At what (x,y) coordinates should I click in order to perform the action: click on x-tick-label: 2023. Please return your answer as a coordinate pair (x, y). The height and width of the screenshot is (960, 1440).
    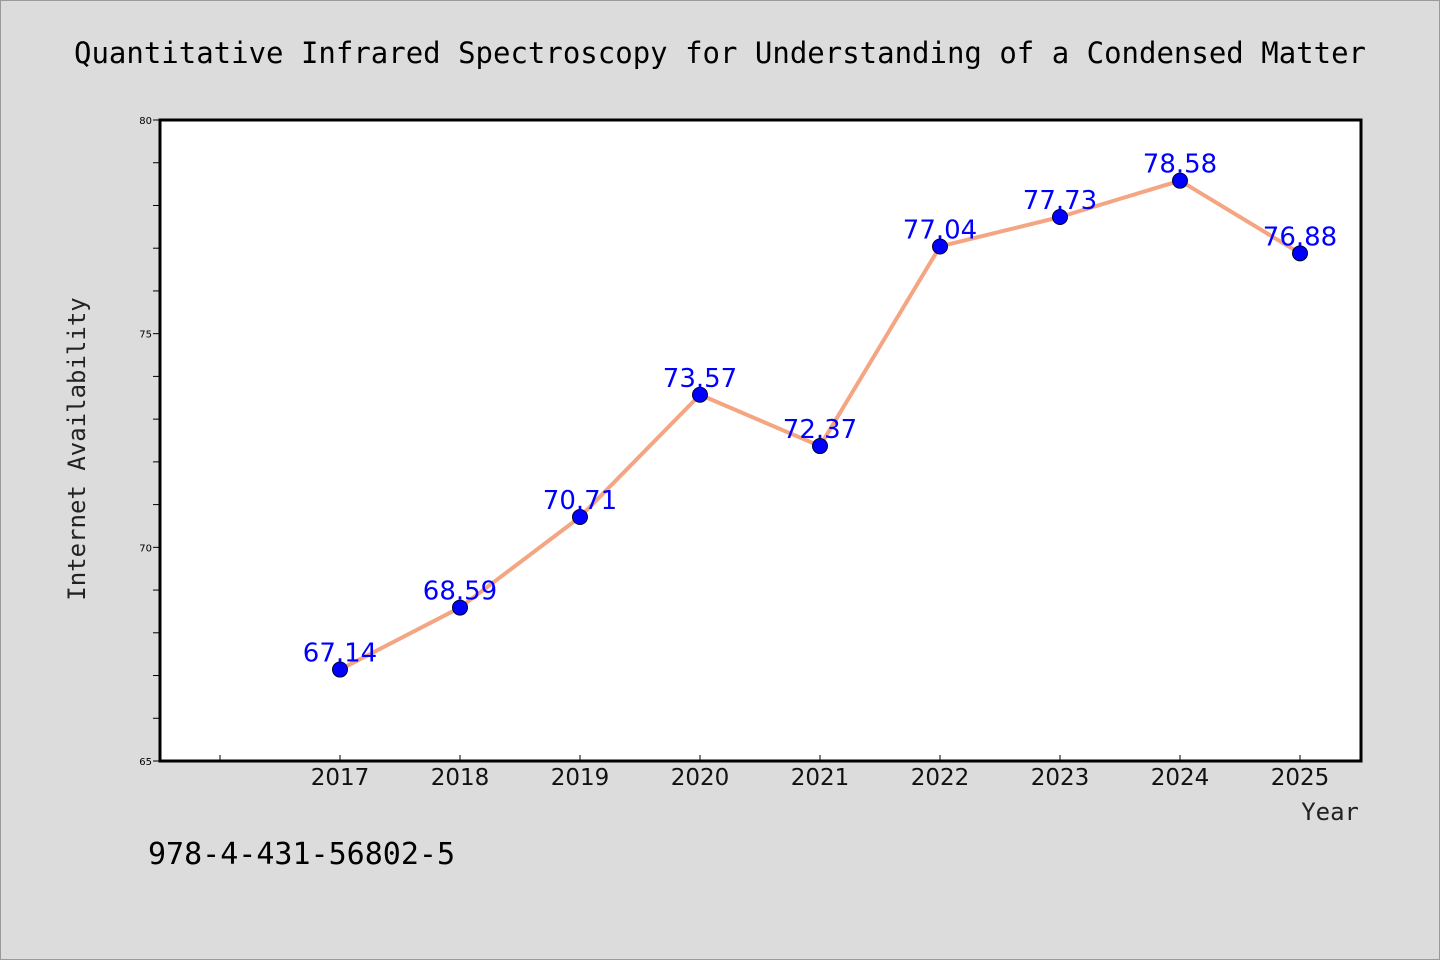
    Looking at the image, I should click on (1060, 778).